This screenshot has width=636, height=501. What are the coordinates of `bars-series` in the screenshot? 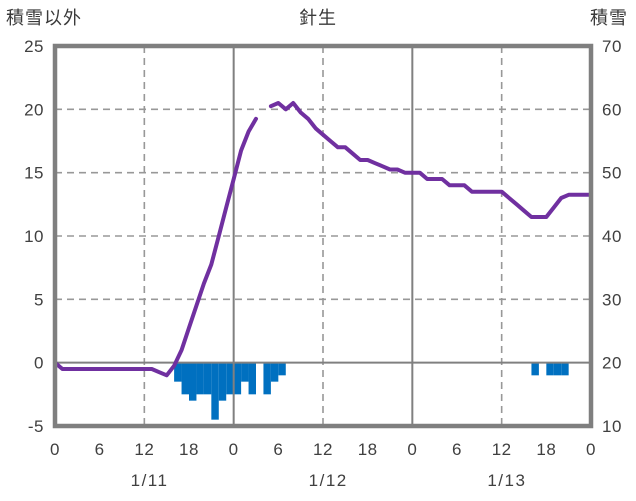 It's located at (371, 391).